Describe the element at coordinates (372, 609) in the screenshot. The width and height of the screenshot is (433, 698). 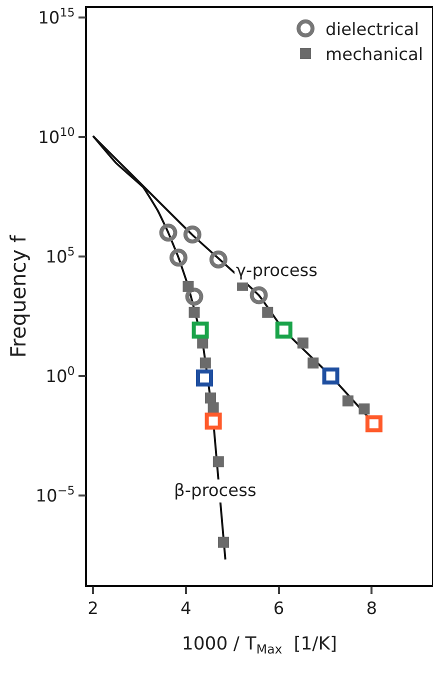
I see `x-tick-label: 8` at that location.